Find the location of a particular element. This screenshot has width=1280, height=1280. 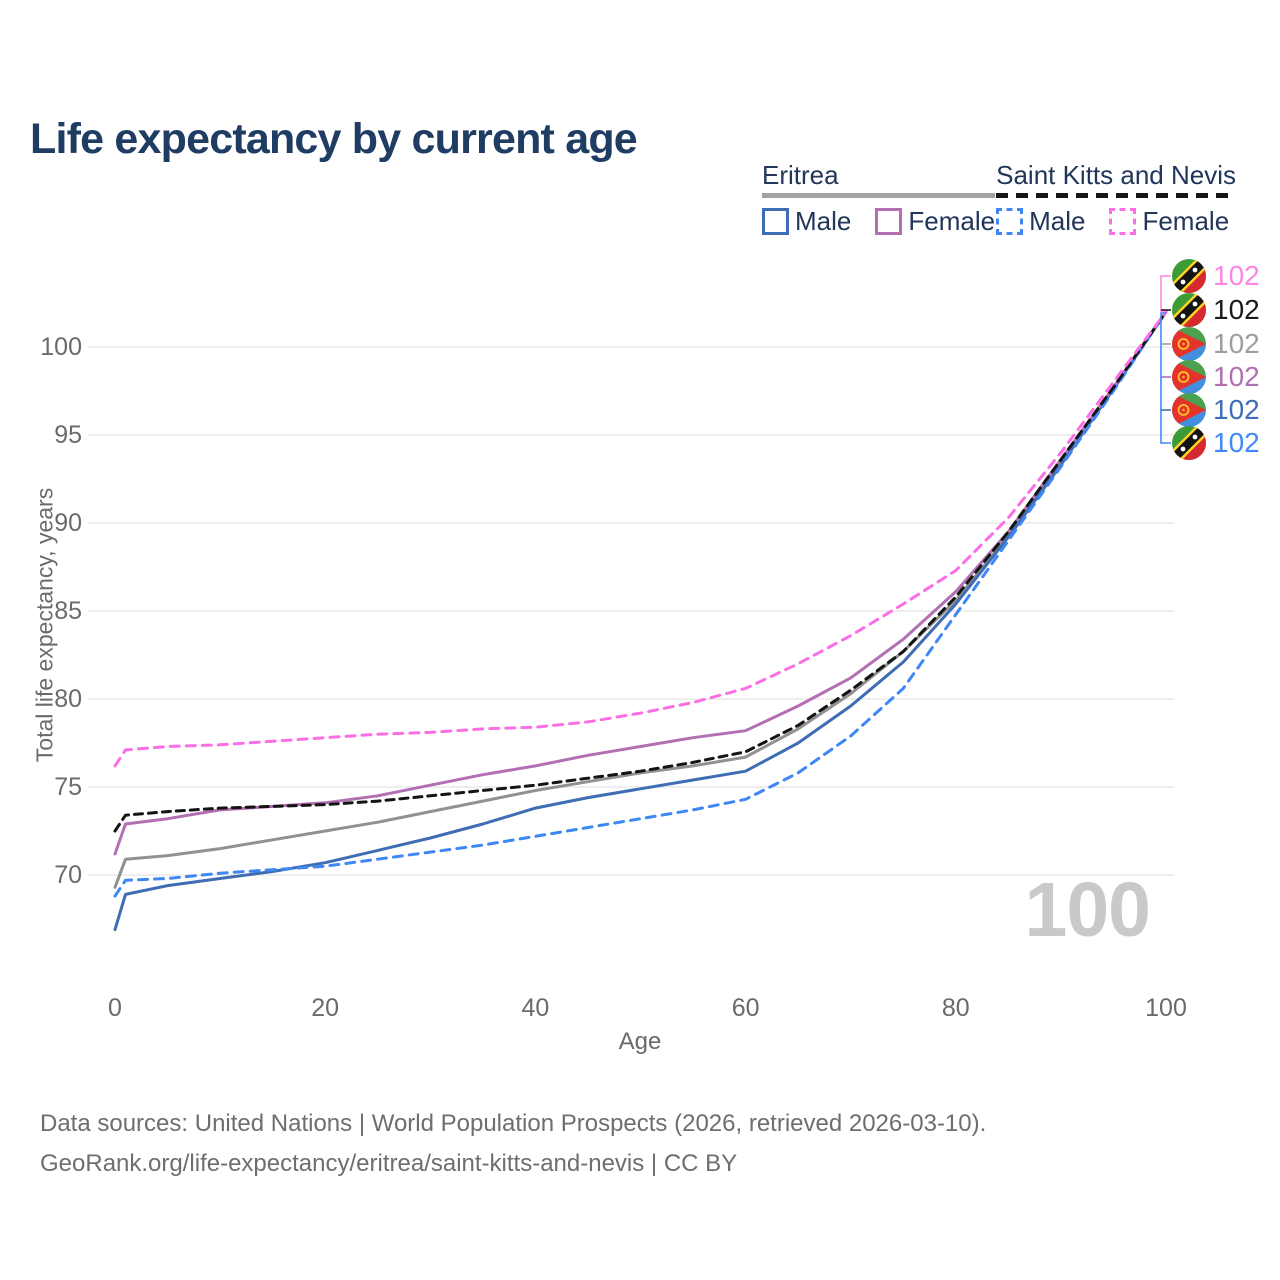

legend-item-eritrea-male: Male is located at coordinates (806, 221).